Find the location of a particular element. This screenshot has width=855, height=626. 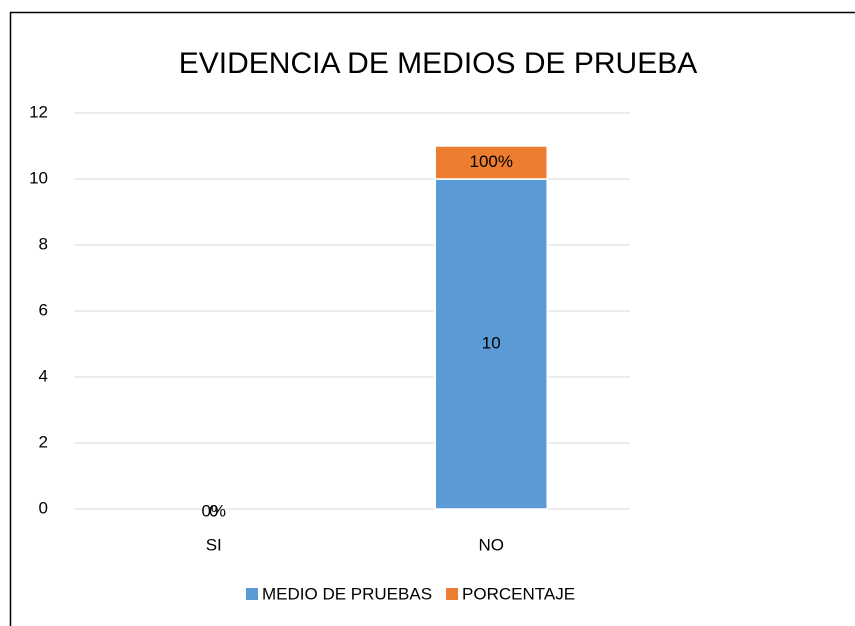

legend-label: MEDIO DE PRUEBAS is located at coordinates (347, 593).